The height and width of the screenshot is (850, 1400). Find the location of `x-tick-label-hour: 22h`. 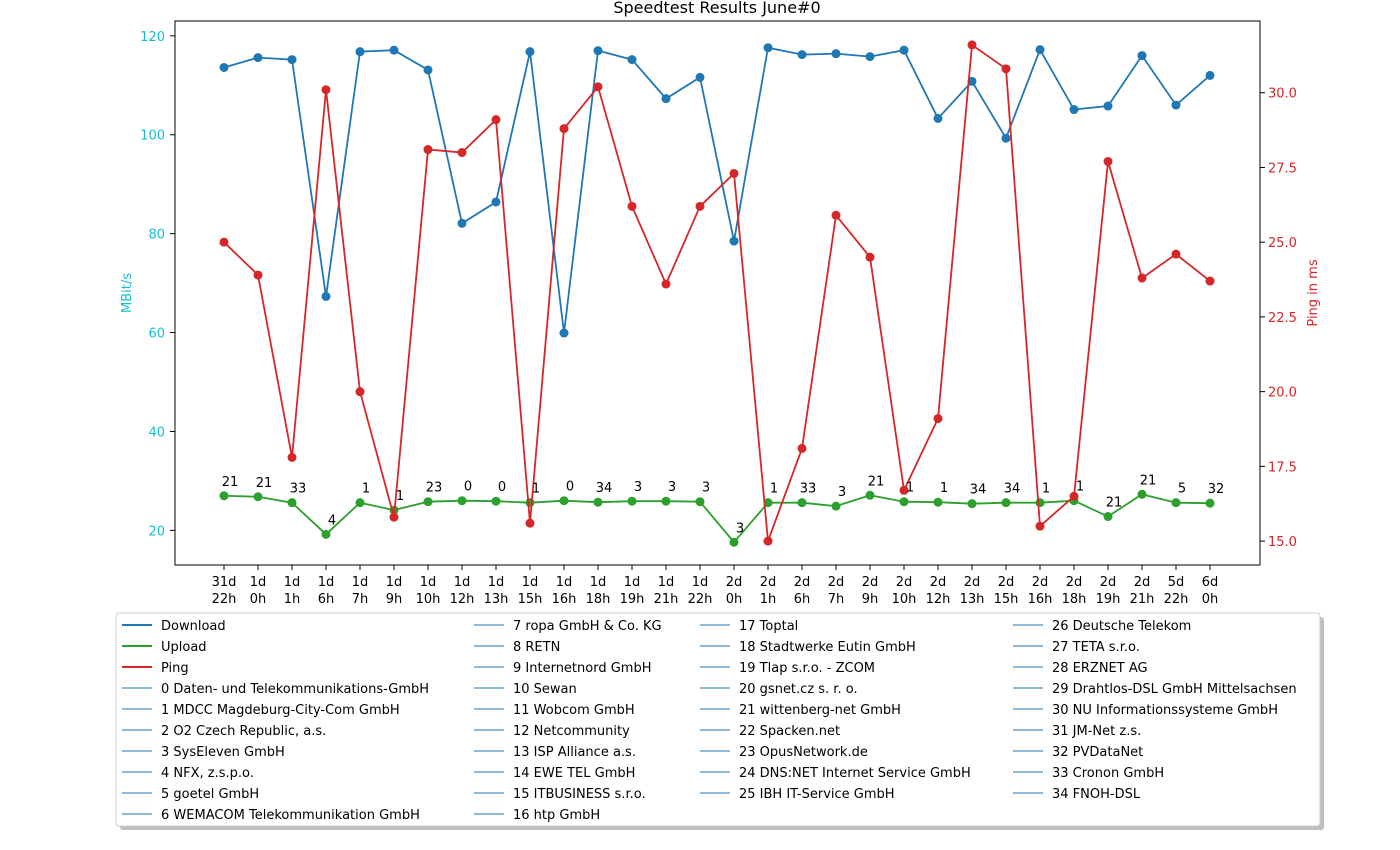

x-tick-label-hour: 22h is located at coordinates (224, 599).